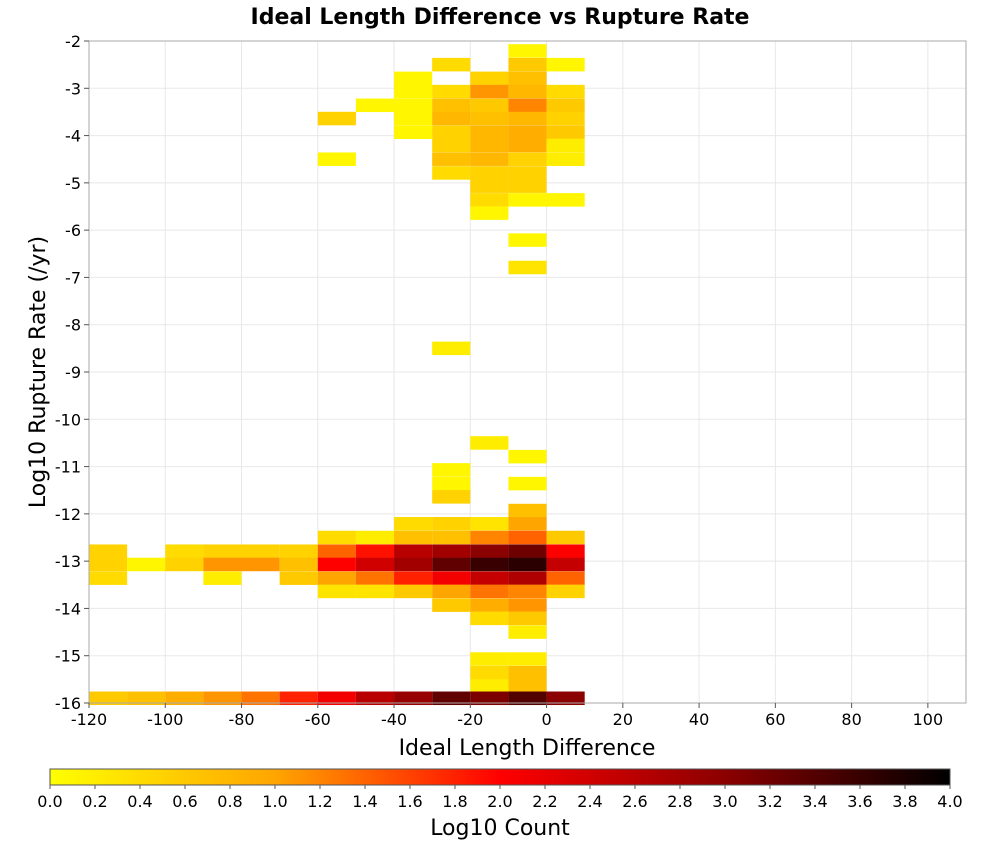  Describe the element at coordinates (73, 183) in the screenshot. I see `y-tick-label: -5` at that location.